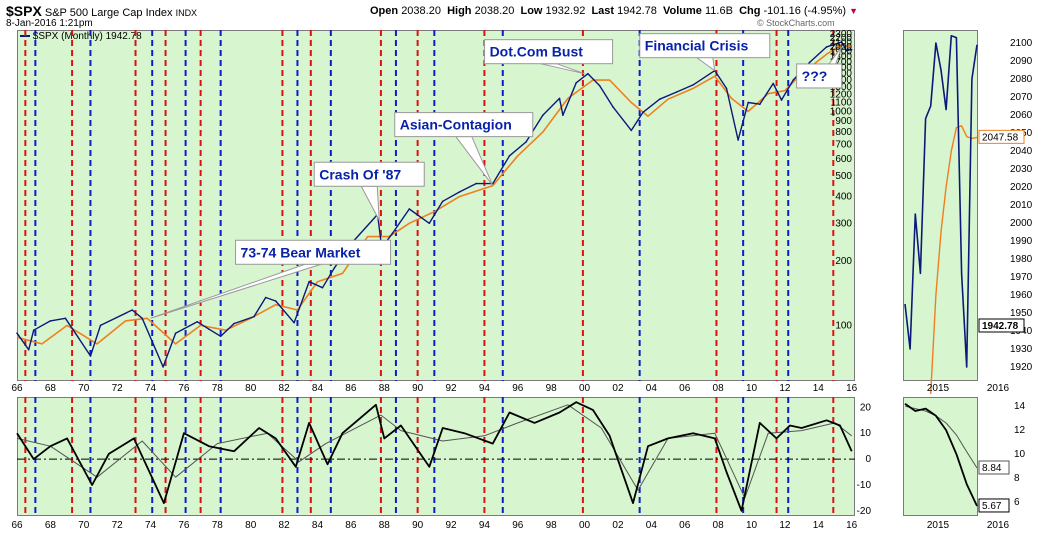 This screenshot has height=534, width=1050. Describe the element at coordinates (998, 525) in the screenshot. I see `zoom-osc-x-tick-label: 2016` at that location.